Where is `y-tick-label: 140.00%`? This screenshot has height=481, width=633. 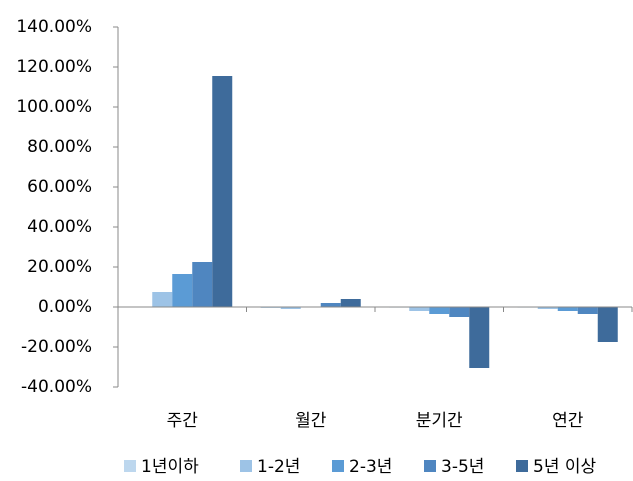 y-tick-label: 140.00% is located at coordinates (54, 27).